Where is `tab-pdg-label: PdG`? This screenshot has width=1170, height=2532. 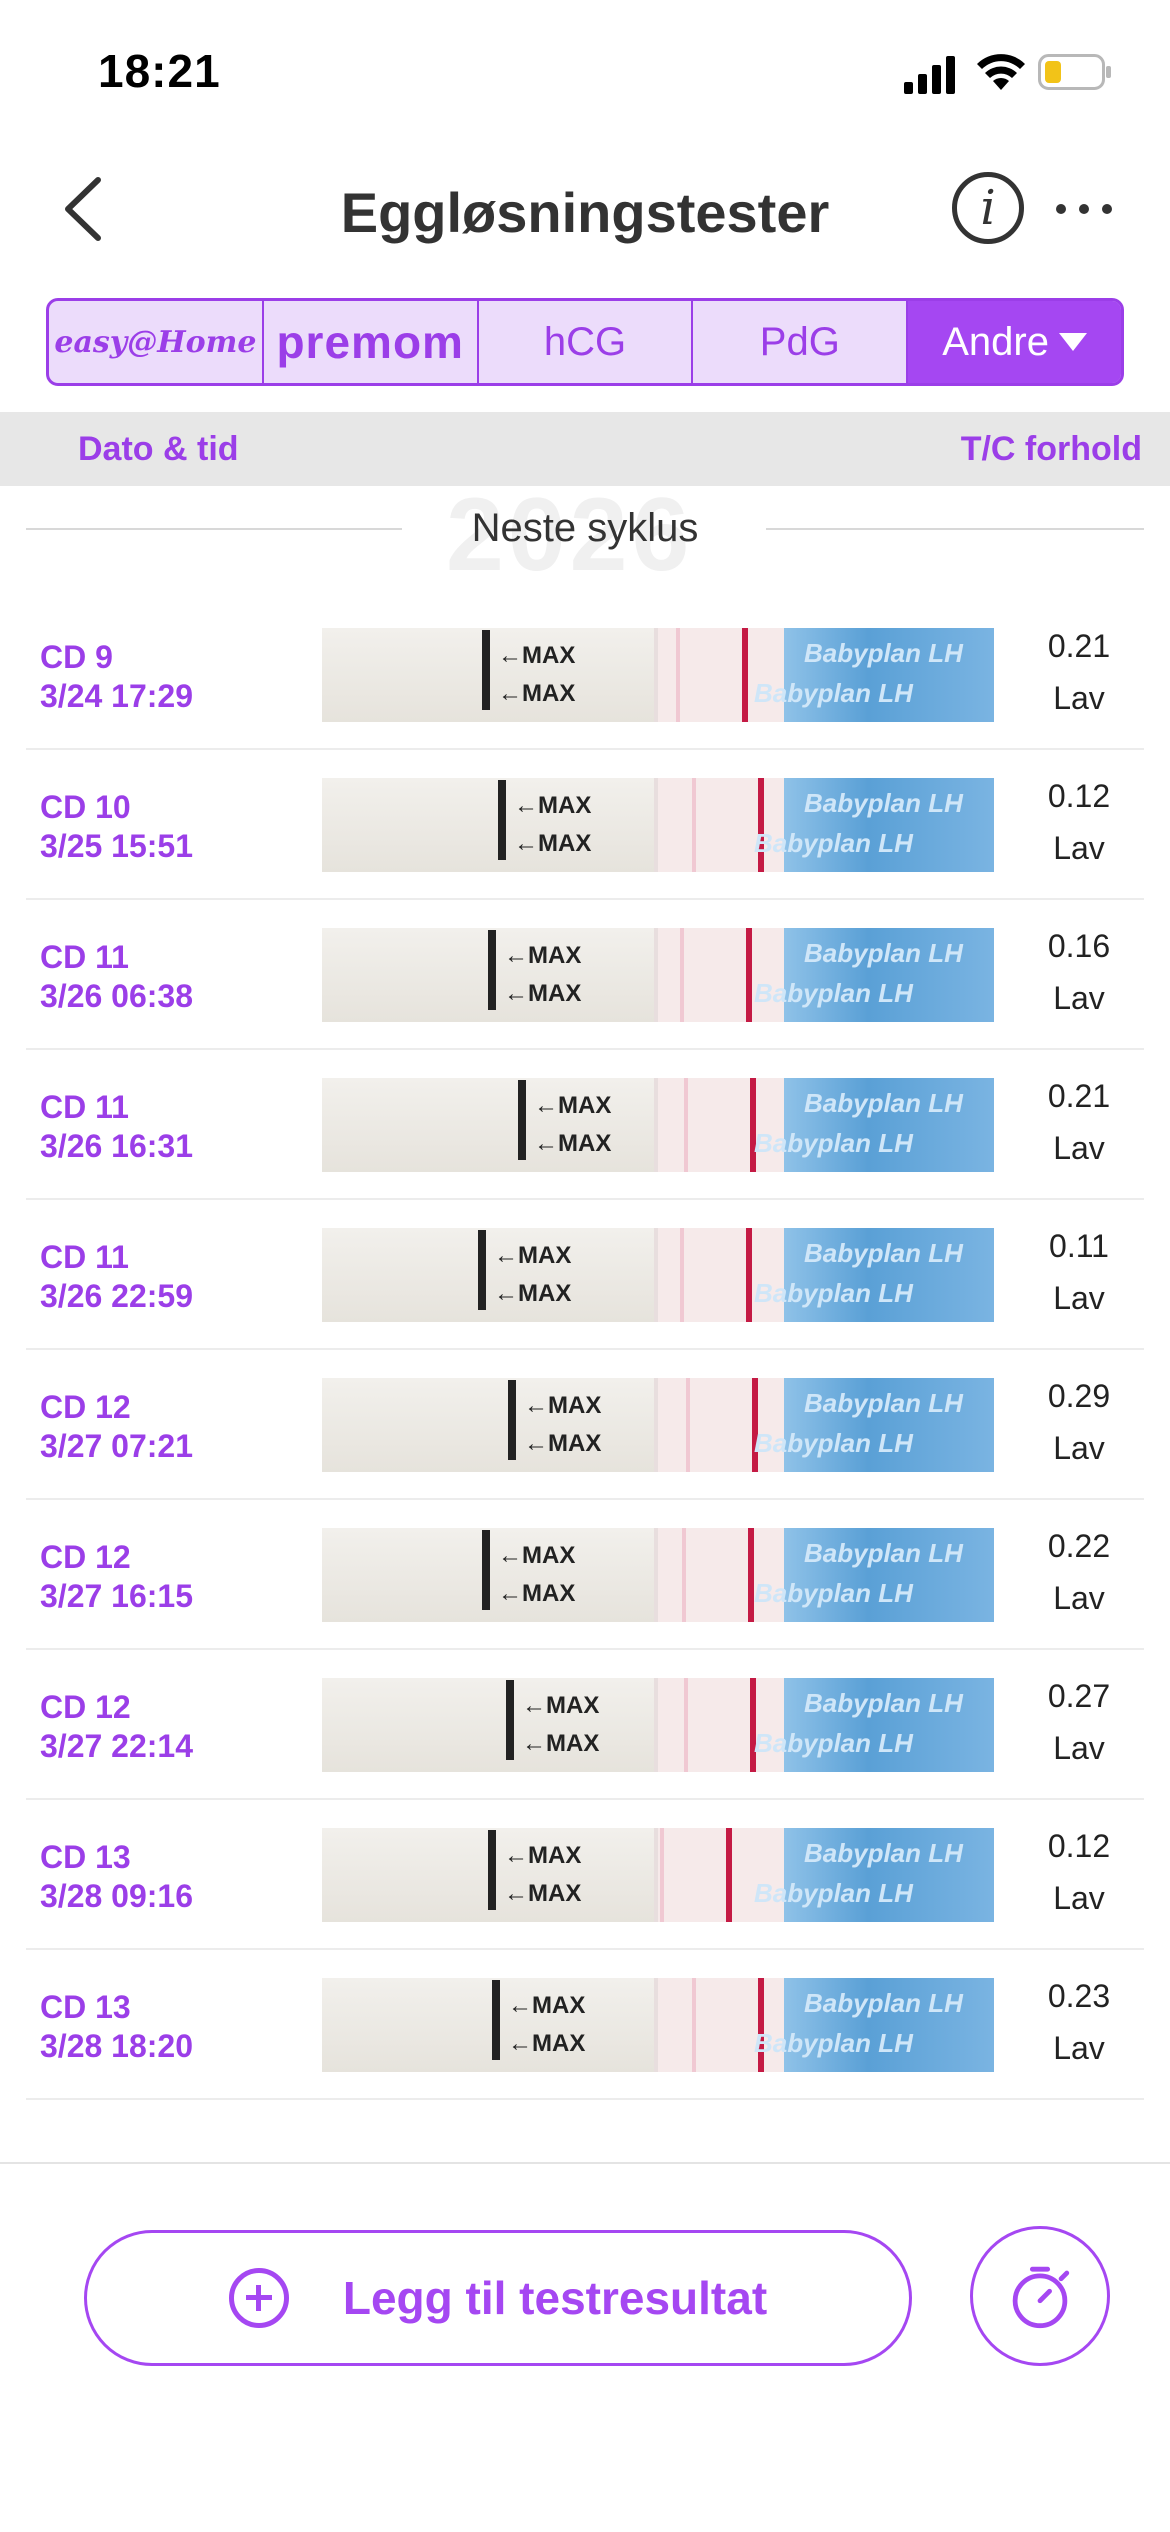
tab-pdg-label: PdG is located at coordinates (799, 341).